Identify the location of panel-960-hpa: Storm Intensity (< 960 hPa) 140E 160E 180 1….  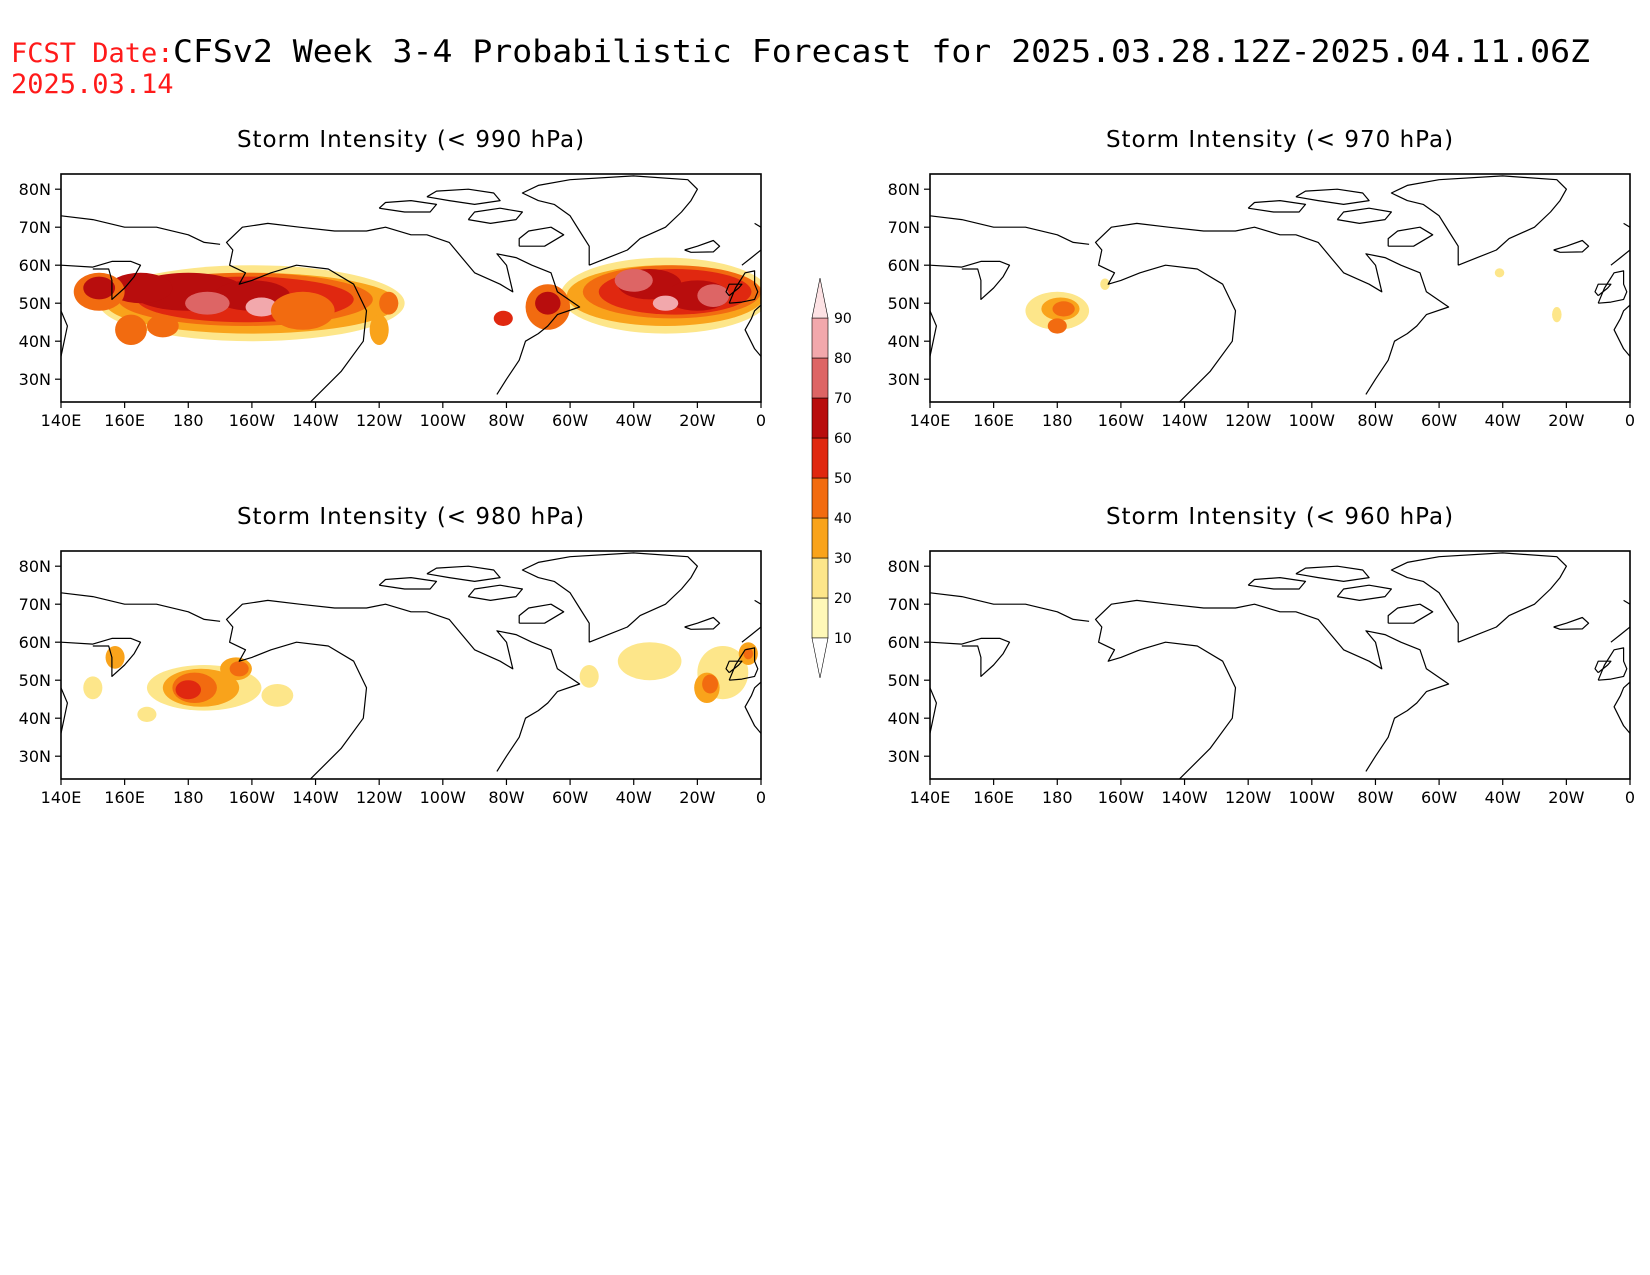
(1261, 655).